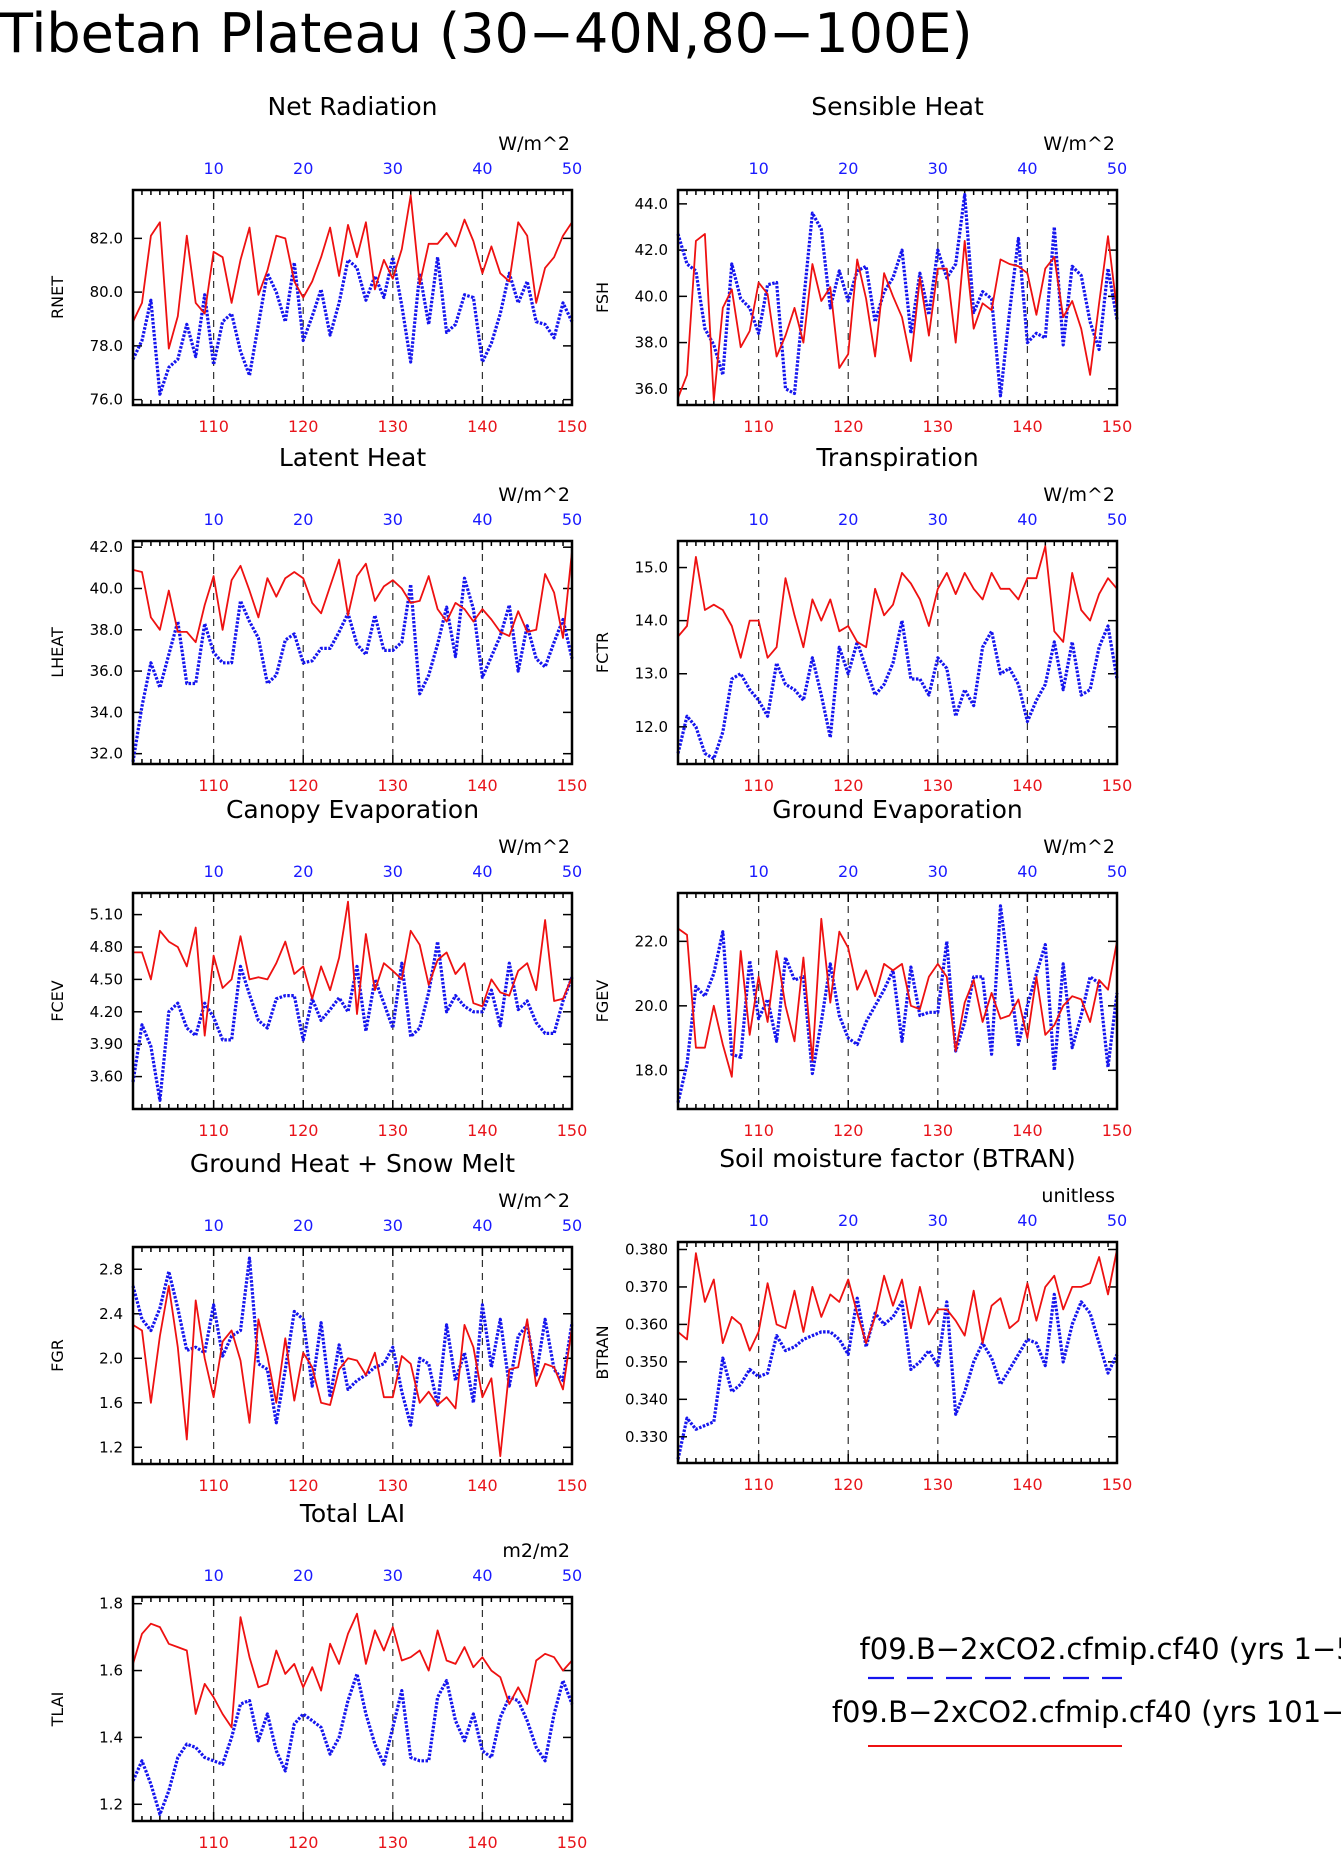 Image resolution: width=1341 pixels, height=1849 pixels. I want to click on y-axis-label: LHEAT, so click(57, 652).